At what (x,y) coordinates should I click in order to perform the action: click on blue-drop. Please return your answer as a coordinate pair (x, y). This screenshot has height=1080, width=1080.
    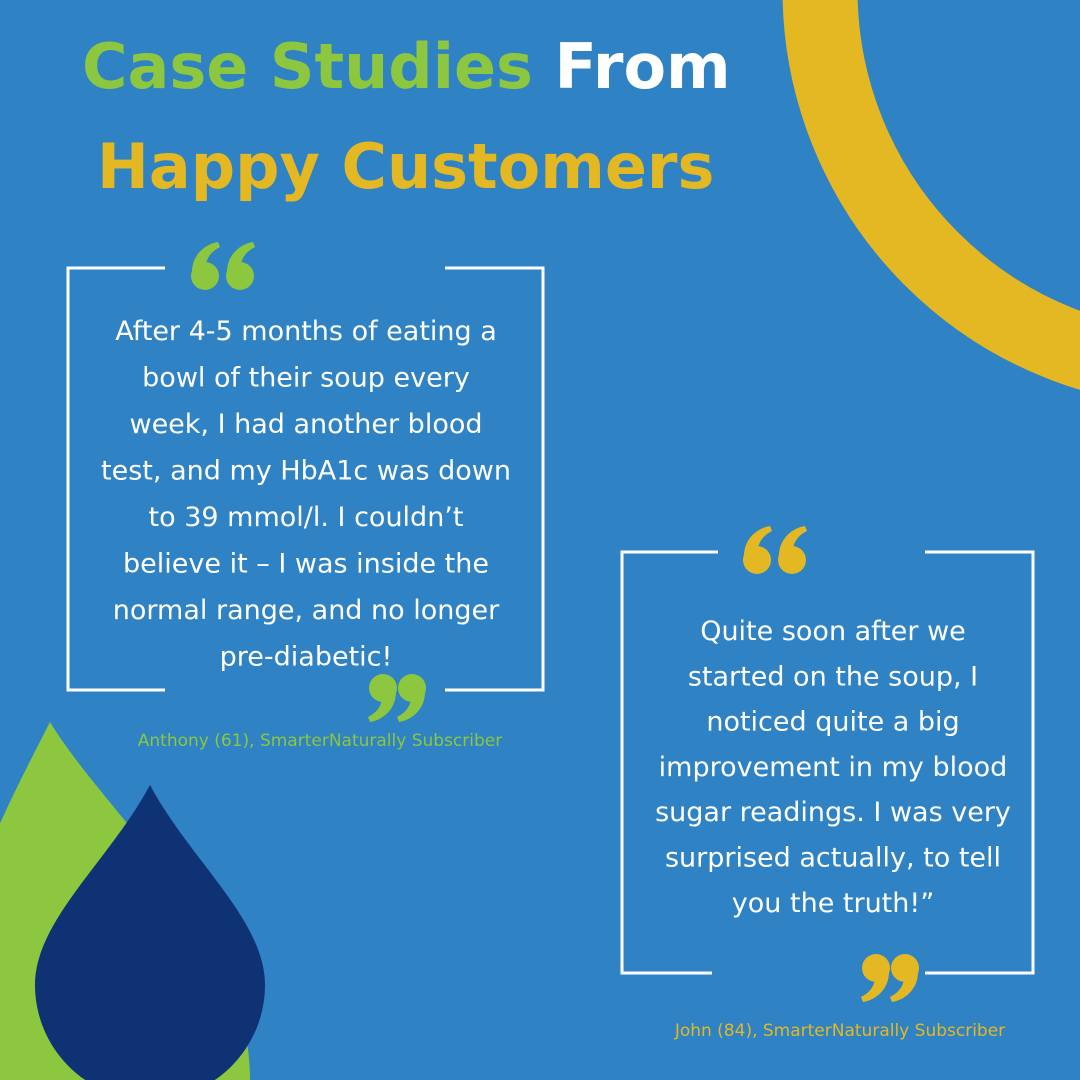
    Looking at the image, I should click on (150, 932).